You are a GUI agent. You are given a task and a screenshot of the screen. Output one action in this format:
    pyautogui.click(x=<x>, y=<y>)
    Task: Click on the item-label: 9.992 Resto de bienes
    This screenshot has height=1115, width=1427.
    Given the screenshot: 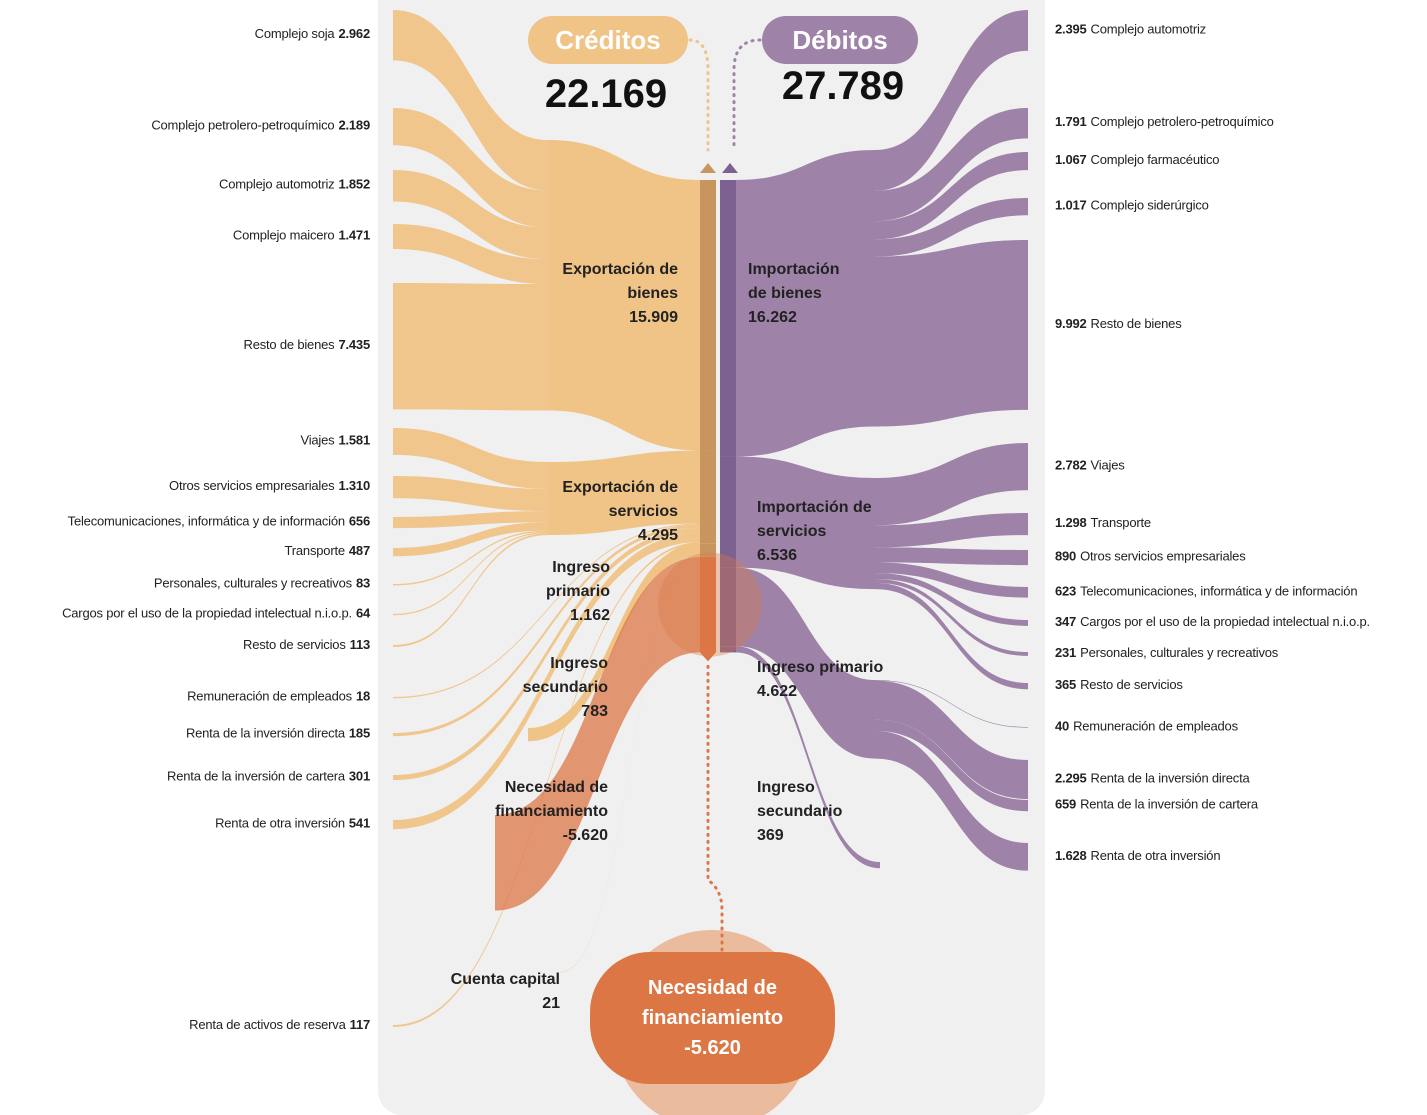 What is the action you would take?
    pyautogui.click(x=1118, y=323)
    